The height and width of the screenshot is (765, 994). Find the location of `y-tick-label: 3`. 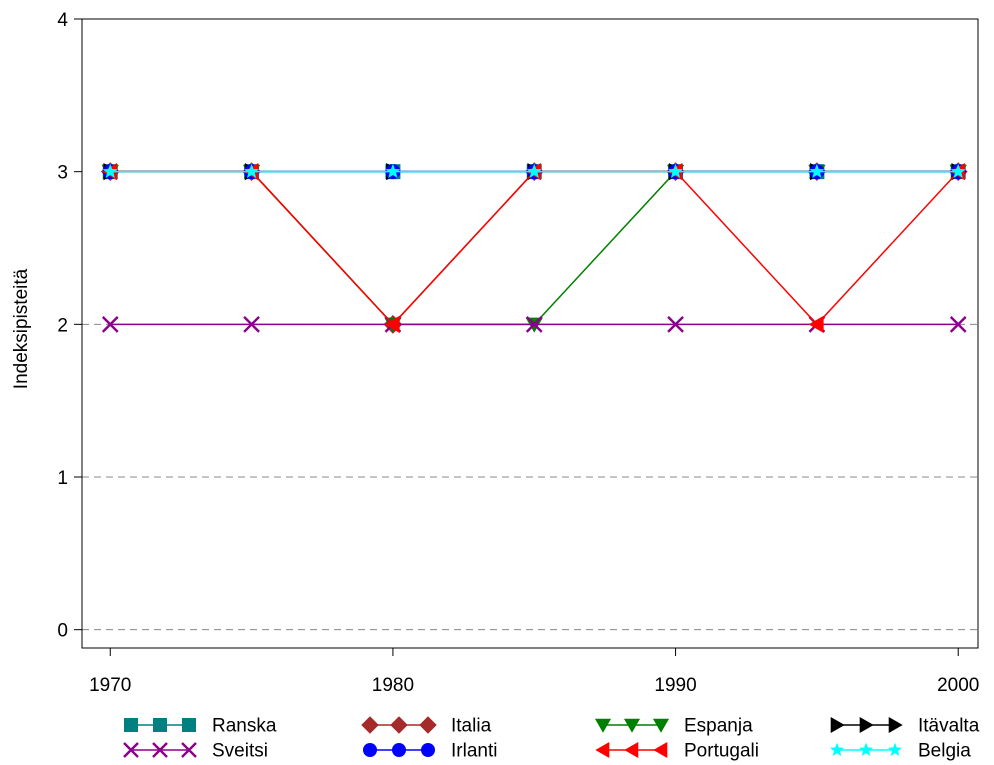

y-tick-label: 3 is located at coordinates (62, 173).